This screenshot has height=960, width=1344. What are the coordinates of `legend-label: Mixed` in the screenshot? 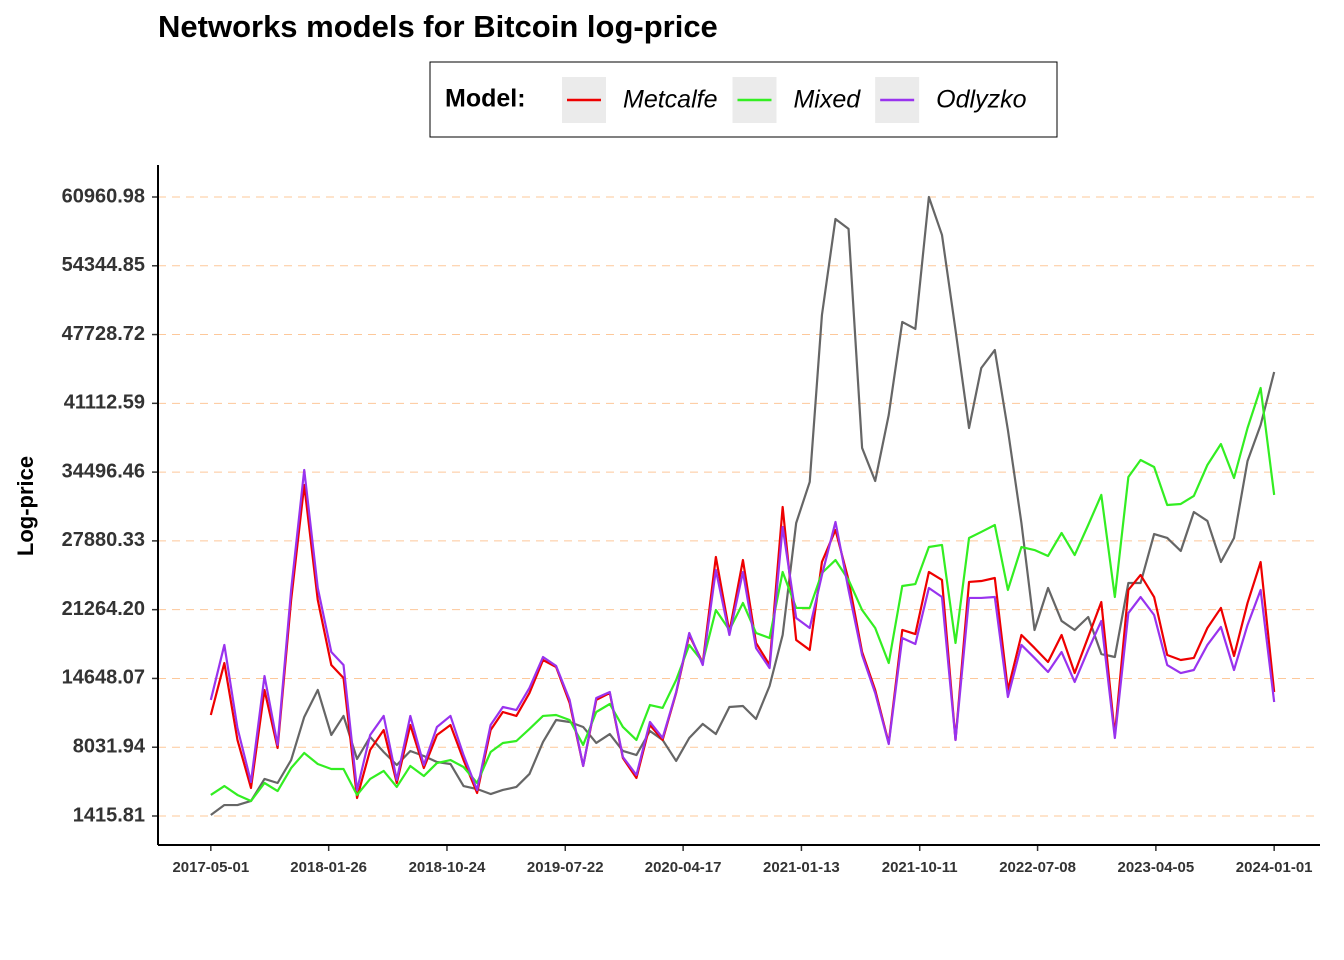 It's located at (827, 100).